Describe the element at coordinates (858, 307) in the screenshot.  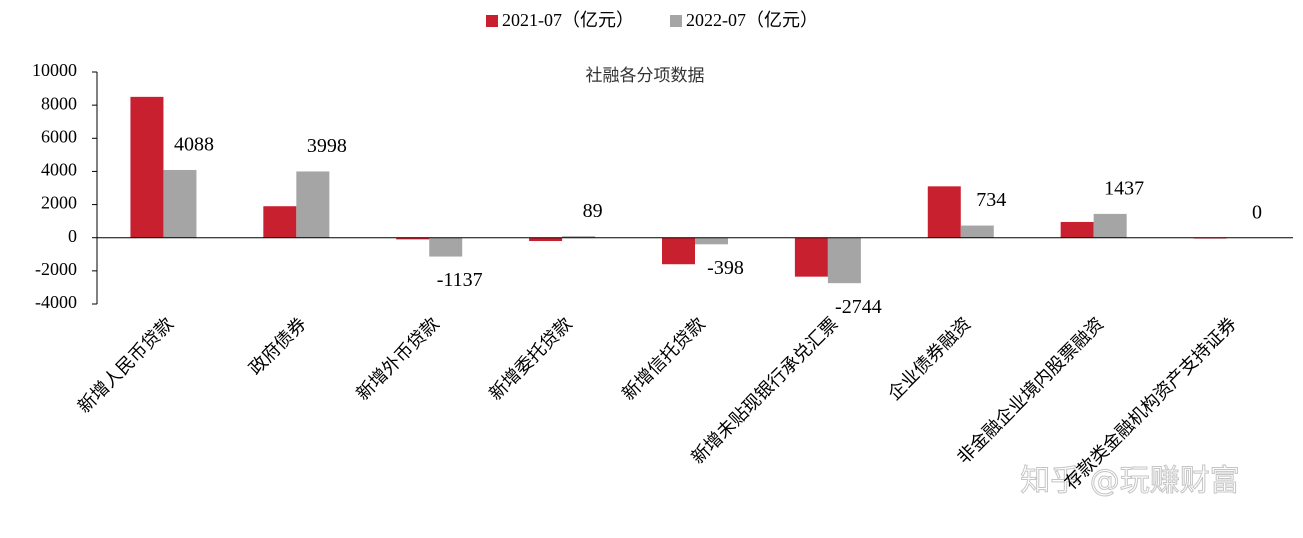
I see `data-label: -2744` at that location.